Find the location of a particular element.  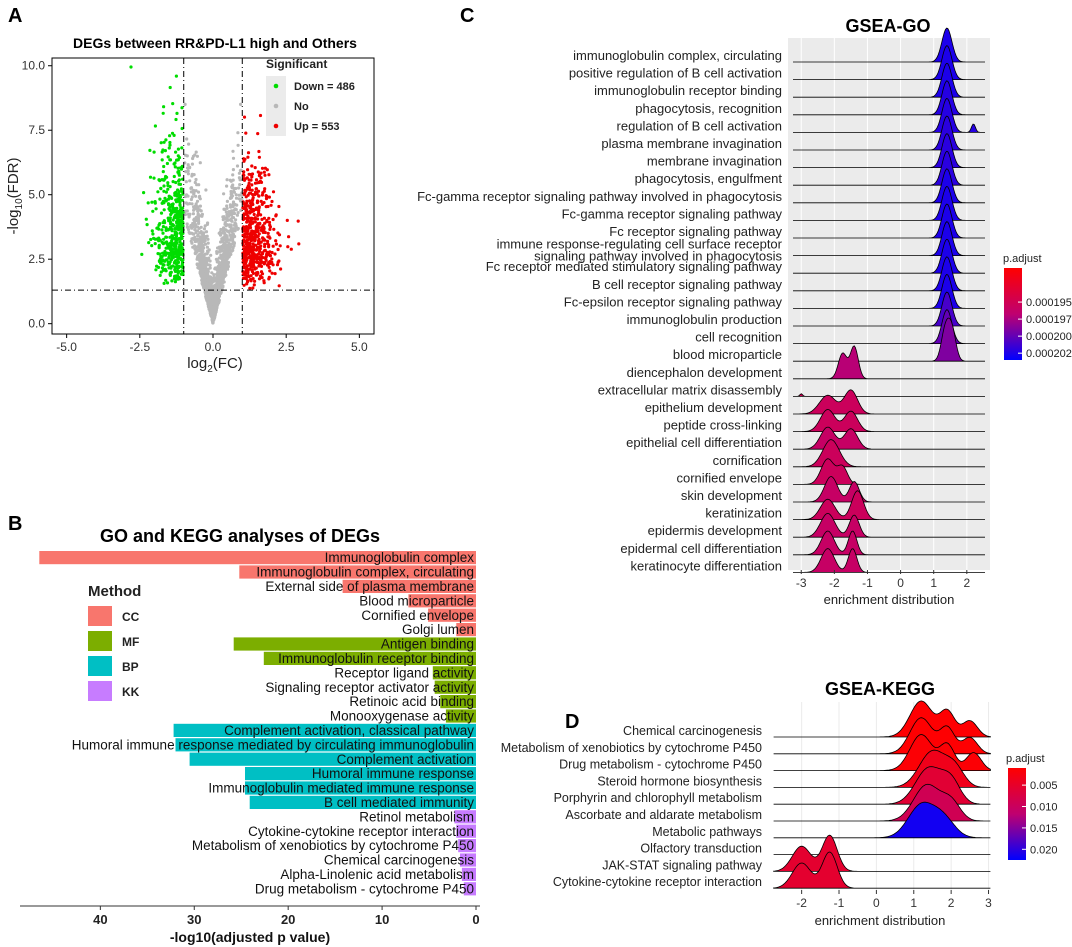

gsea-kegg-colorbar-gradient is located at coordinates (1017, 814).